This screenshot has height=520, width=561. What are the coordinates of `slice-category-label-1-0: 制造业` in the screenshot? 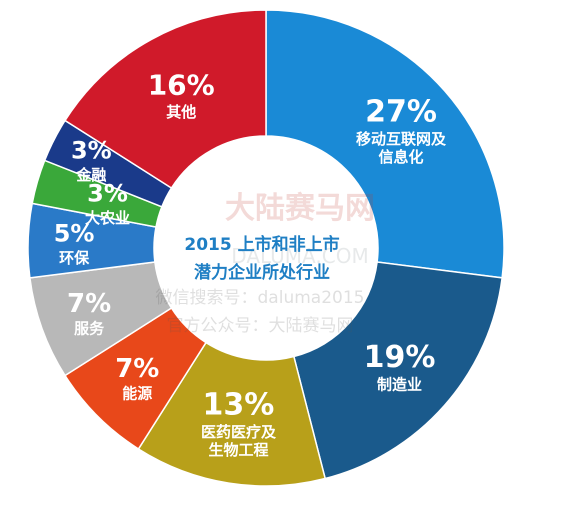 It's located at (399, 385).